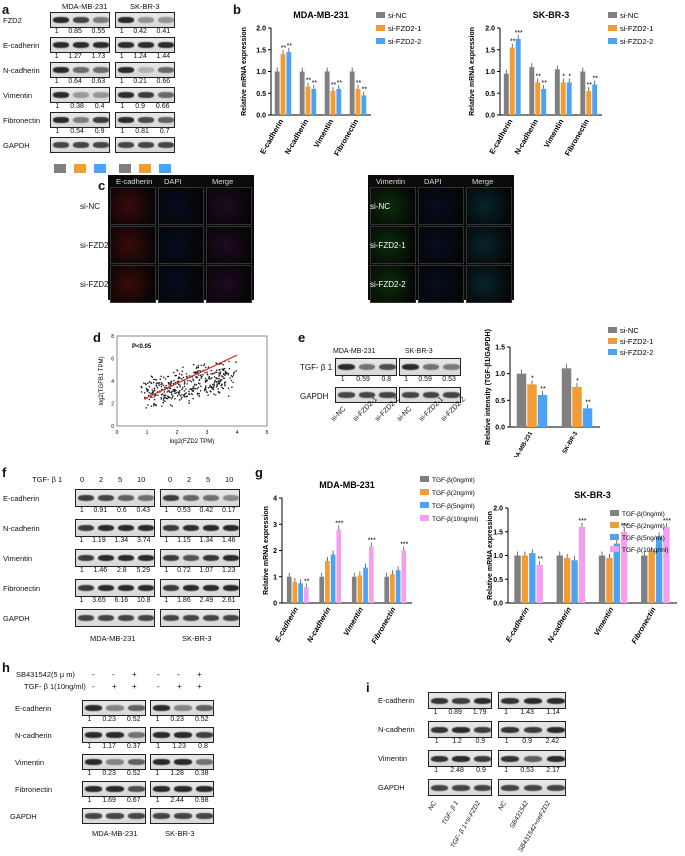 Image resolution: width=685 pixels, height=856 pixels. I want to click on quant-mda: 1 1.17 0.37, so click(114, 746).